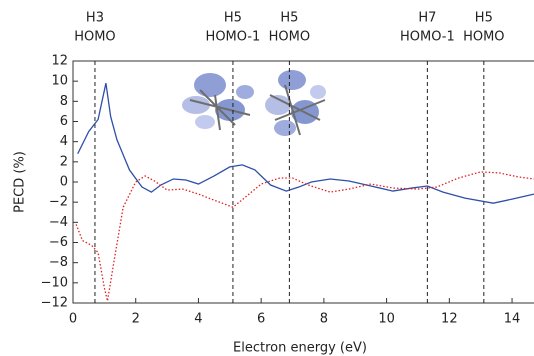 This screenshot has width=534, height=356. What do you see at coordinates (295, 103) in the screenshot?
I see `molecule-right` at bounding box center [295, 103].